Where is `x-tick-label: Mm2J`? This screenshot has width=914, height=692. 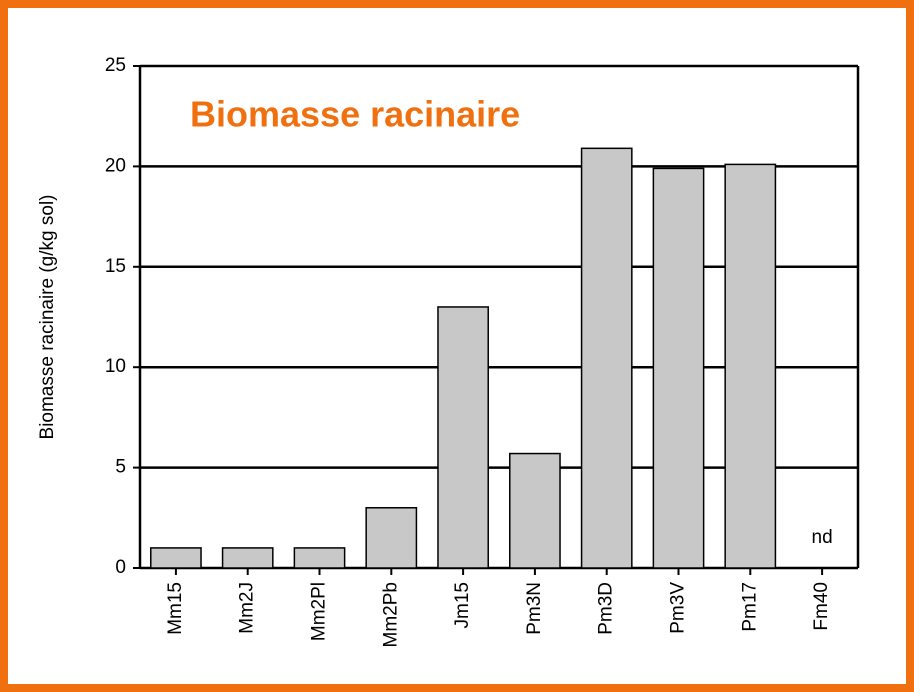 x-tick-label: Mm2J is located at coordinates (247, 608).